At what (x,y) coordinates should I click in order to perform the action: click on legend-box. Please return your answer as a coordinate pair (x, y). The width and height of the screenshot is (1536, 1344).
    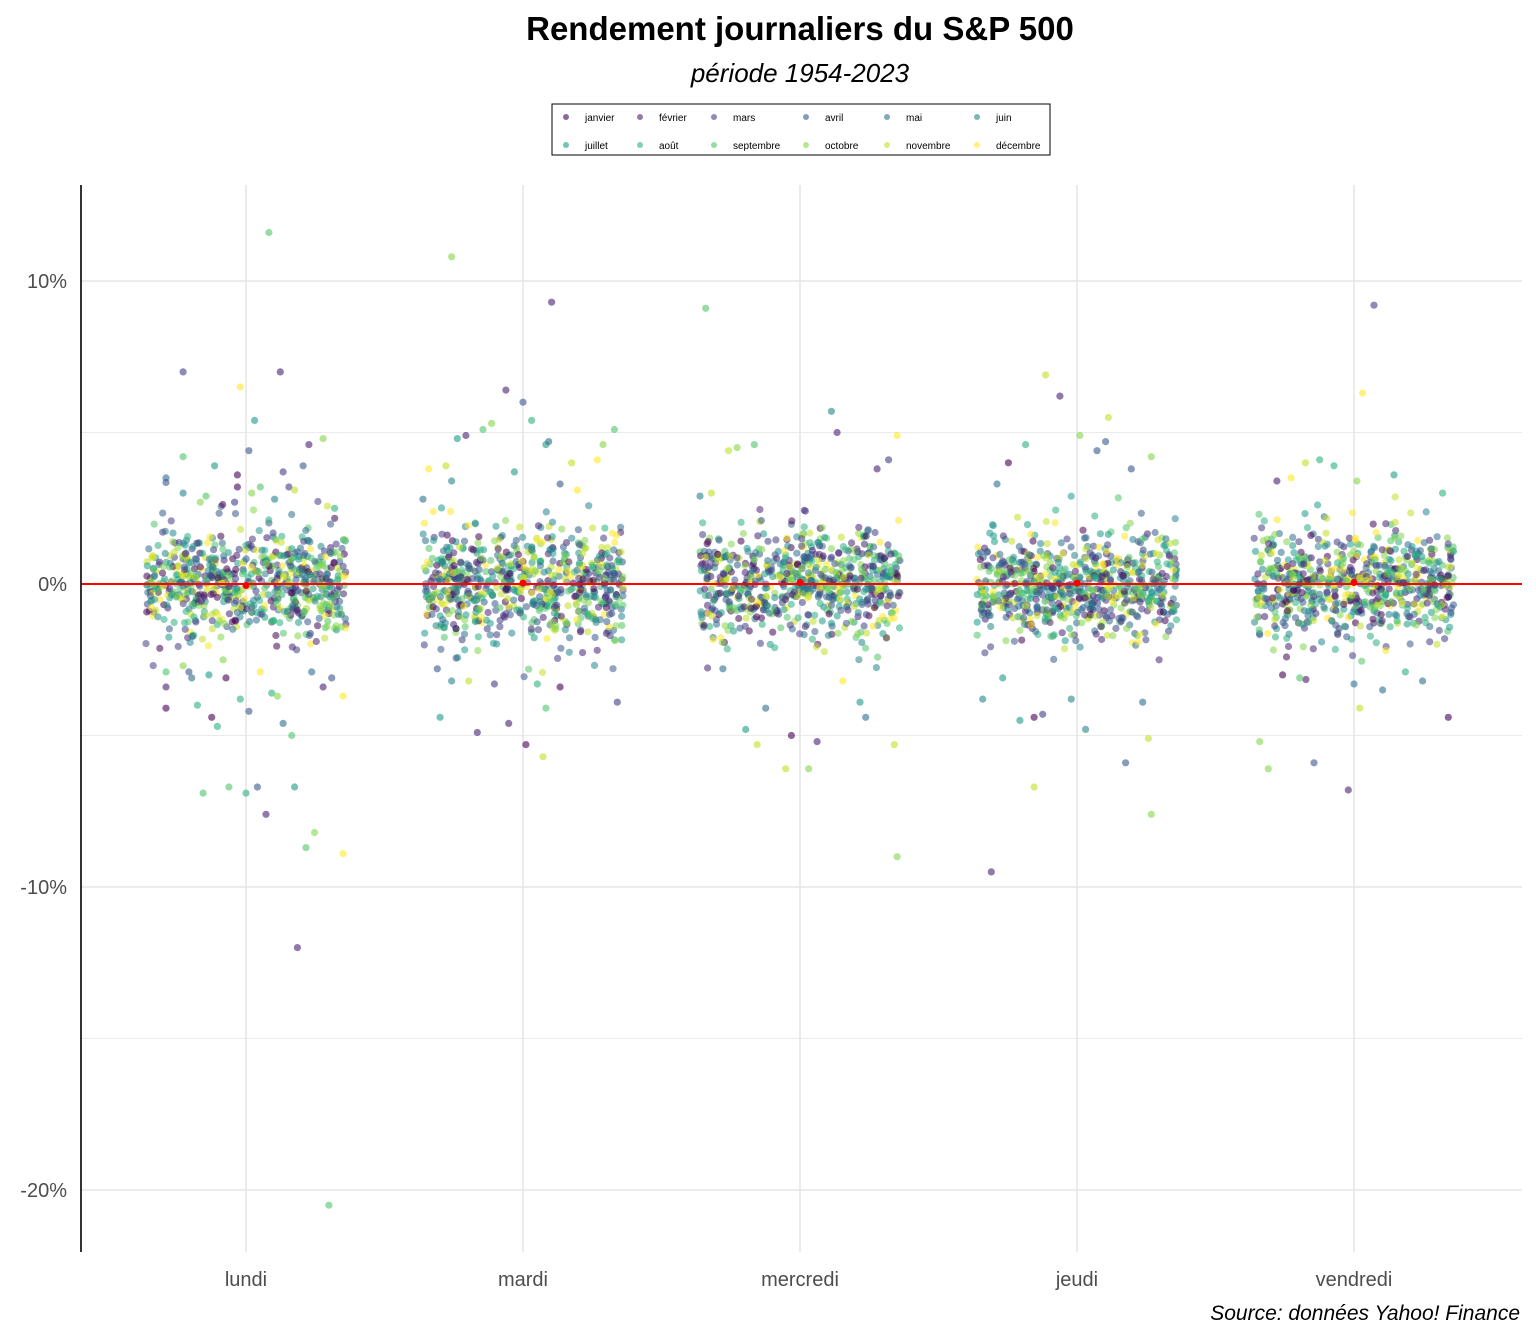
    Looking at the image, I should click on (801, 129).